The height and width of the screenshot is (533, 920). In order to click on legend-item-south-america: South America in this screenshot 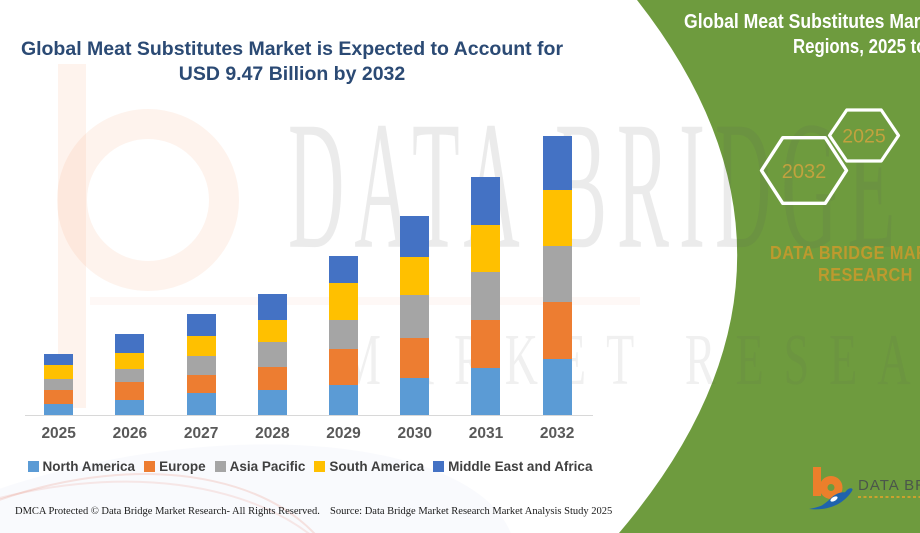, I will do `click(369, 466)`.